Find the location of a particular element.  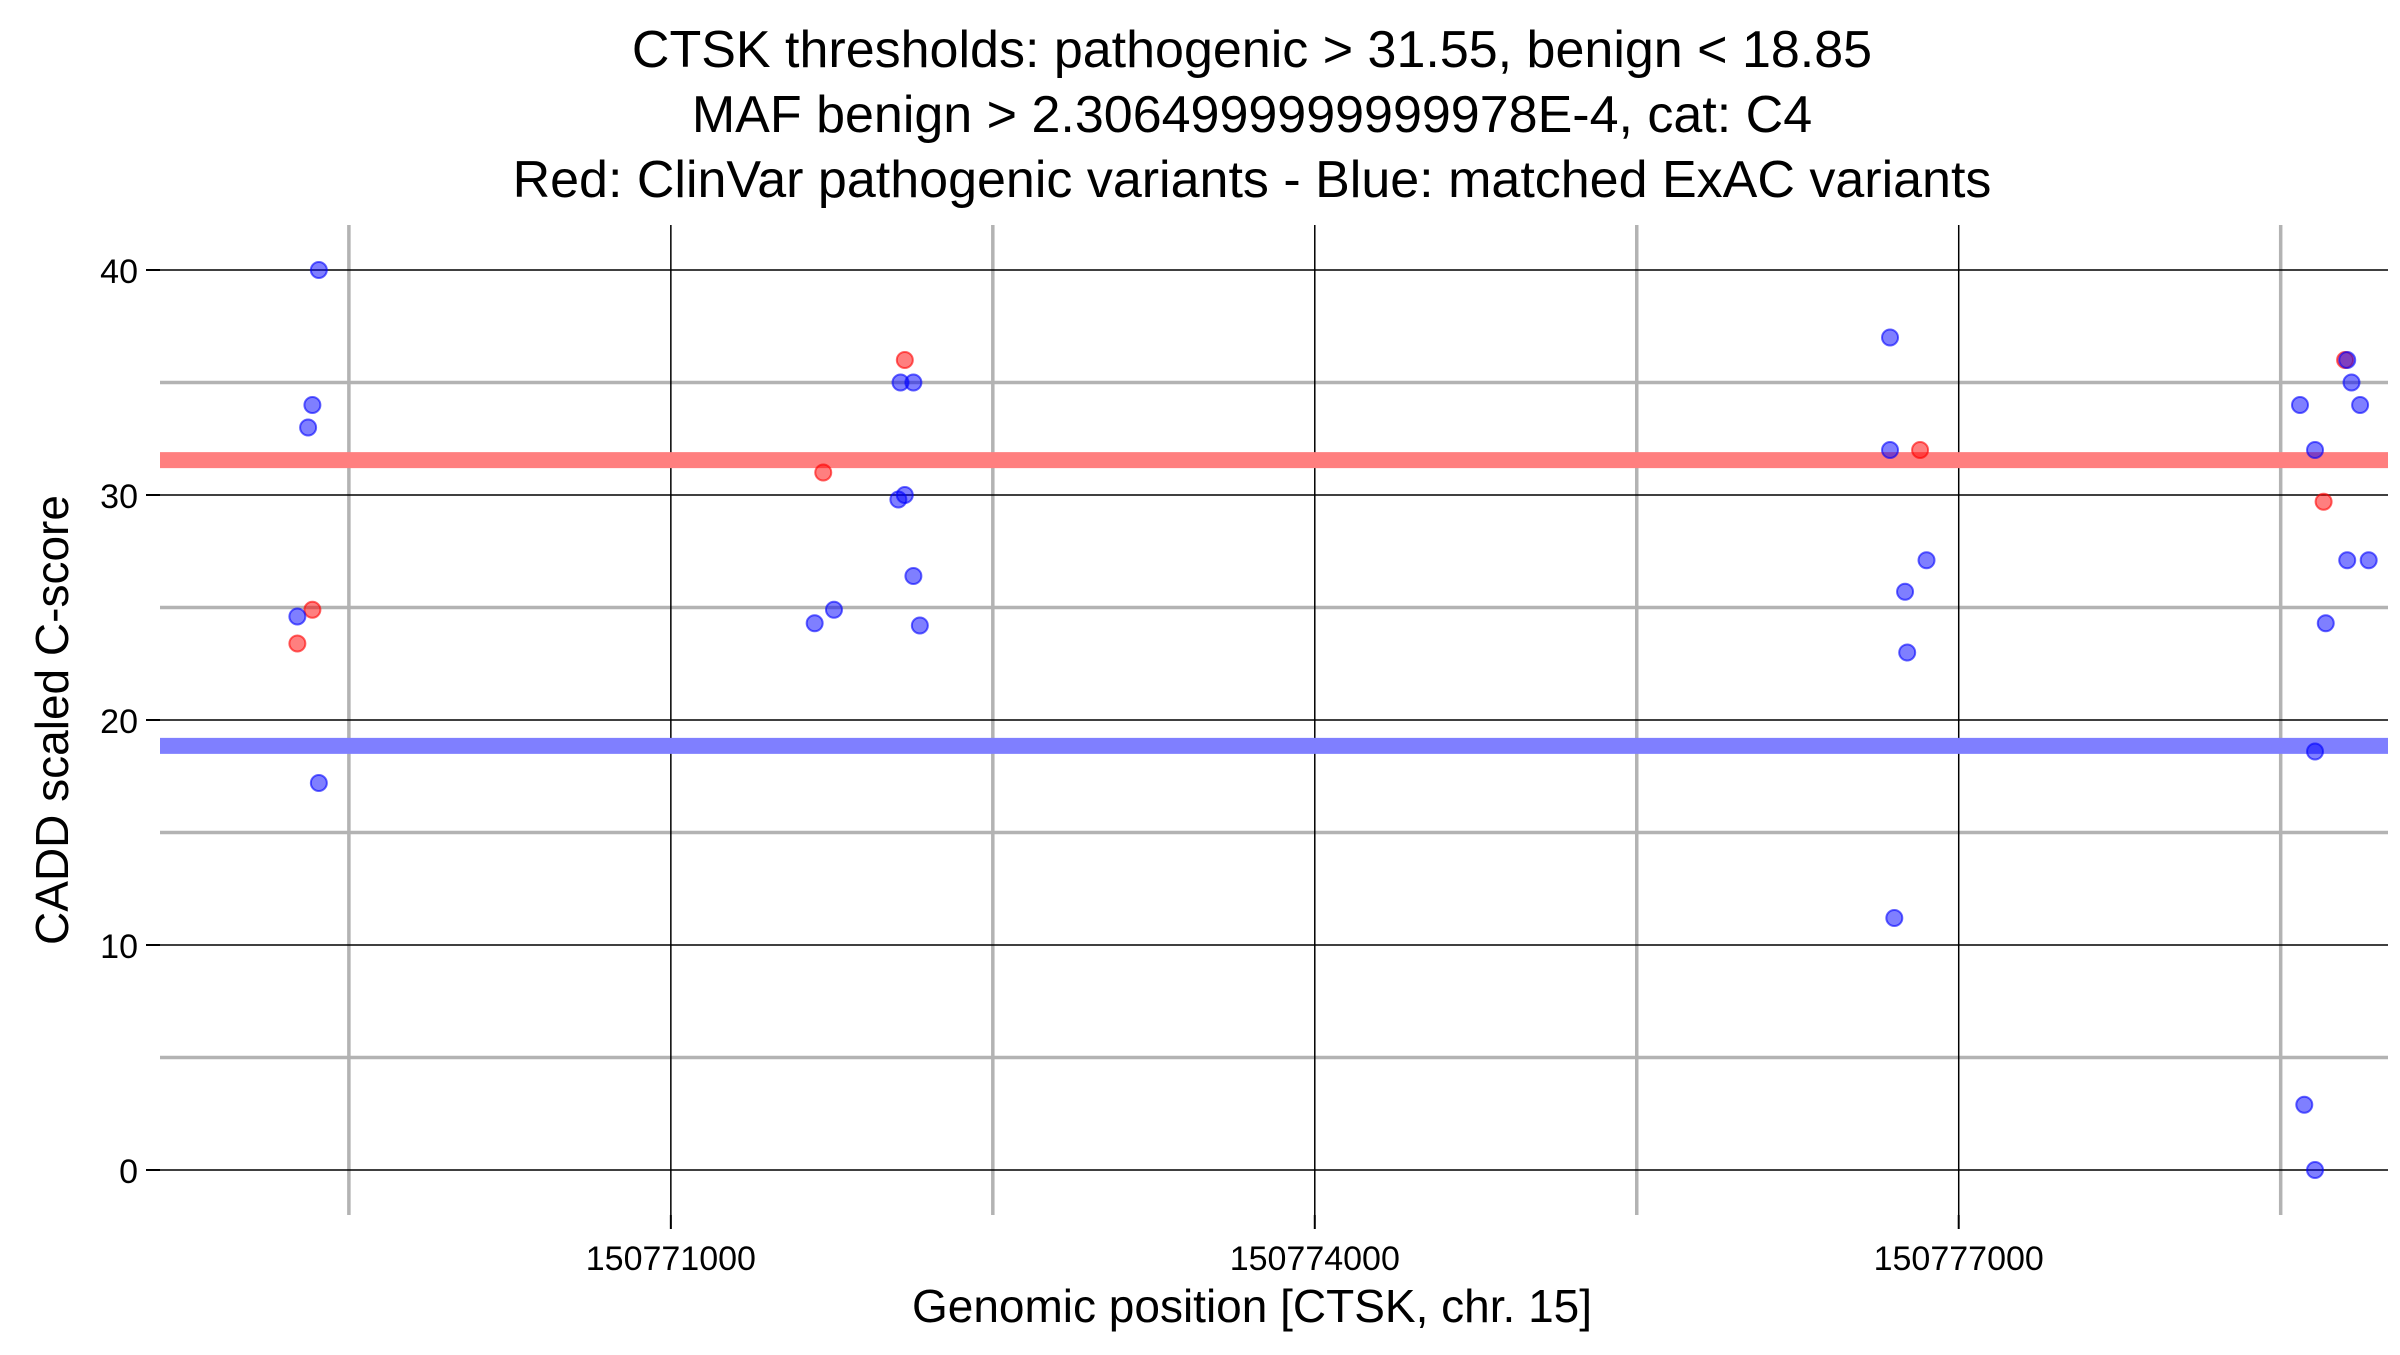

y-tick-label: 30 is located at coordinates (119, 497).